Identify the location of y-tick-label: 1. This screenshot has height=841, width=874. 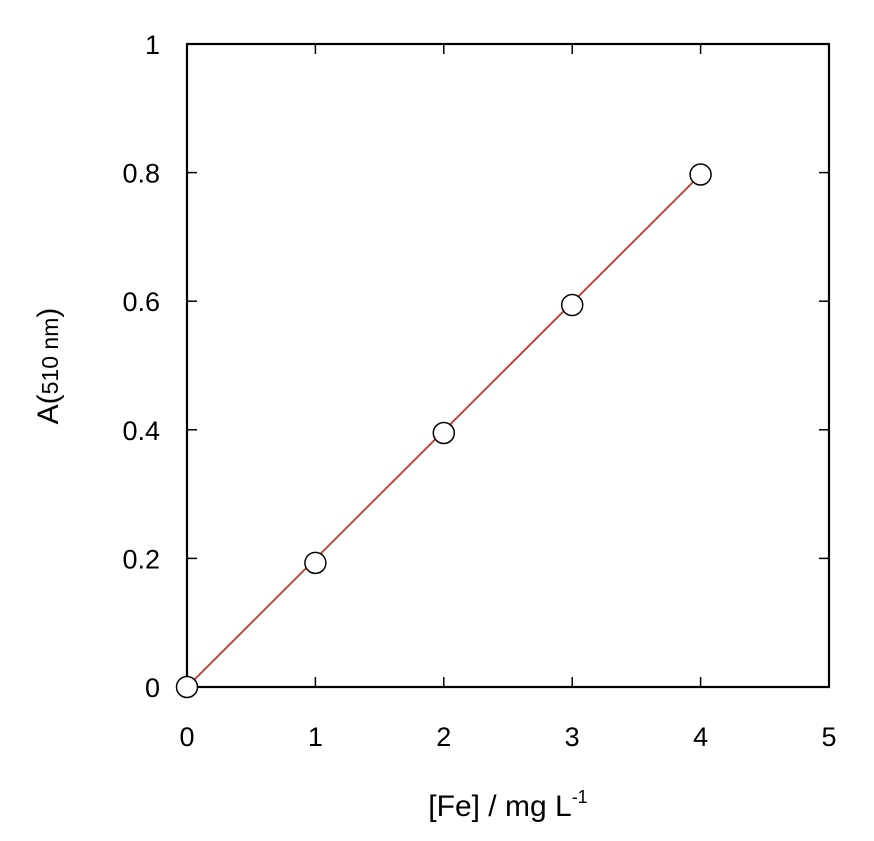
(152, 45).